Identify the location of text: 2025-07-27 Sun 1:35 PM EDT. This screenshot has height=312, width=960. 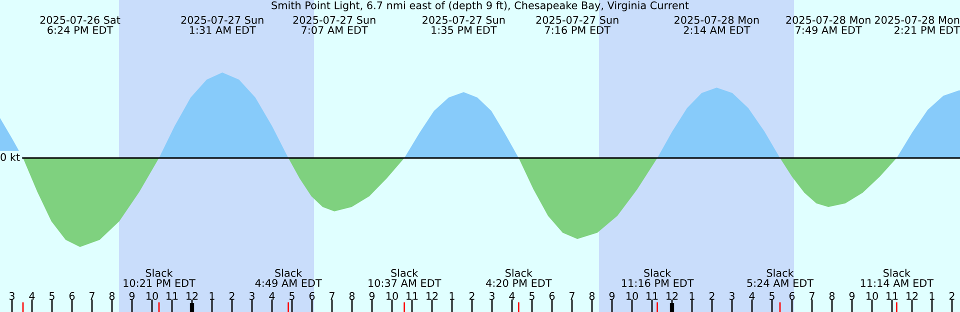
(463, 25).